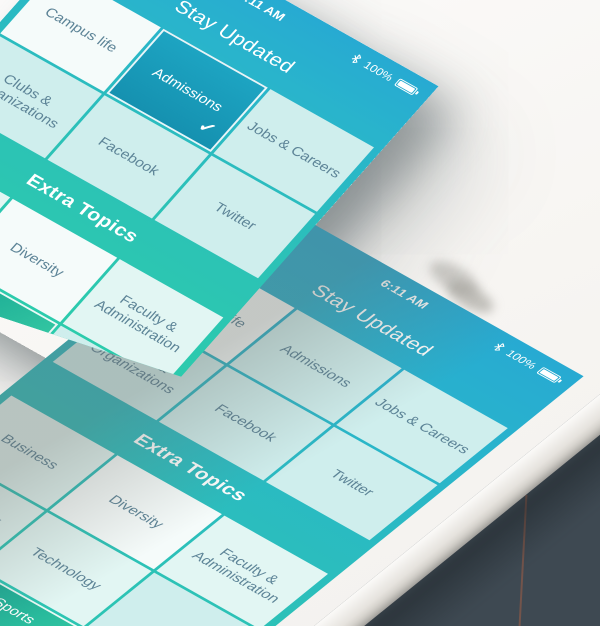  Describe the element at coordinates (262, 55) in the screenshot. I see `status-bar: 6:11 AM 100%` at that location.